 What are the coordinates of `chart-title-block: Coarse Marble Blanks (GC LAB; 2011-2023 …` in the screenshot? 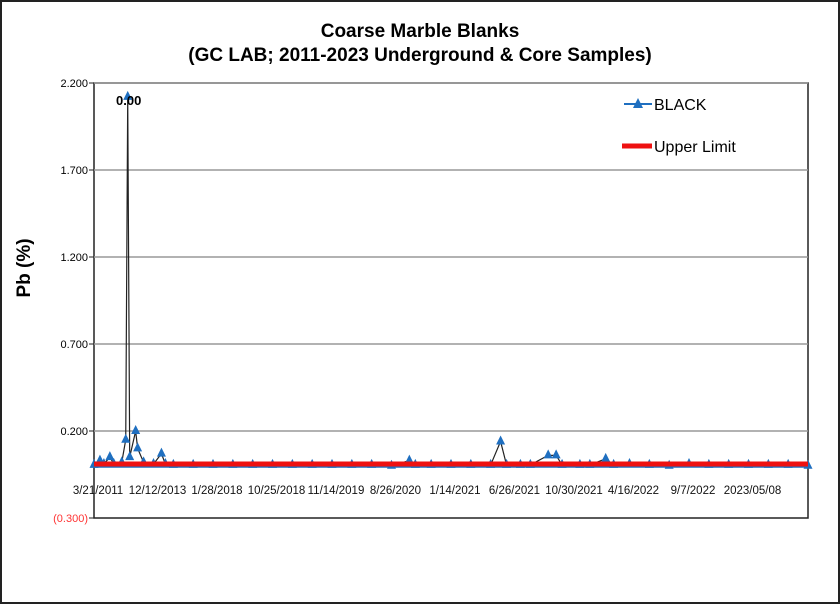 It's located at (420, 44).